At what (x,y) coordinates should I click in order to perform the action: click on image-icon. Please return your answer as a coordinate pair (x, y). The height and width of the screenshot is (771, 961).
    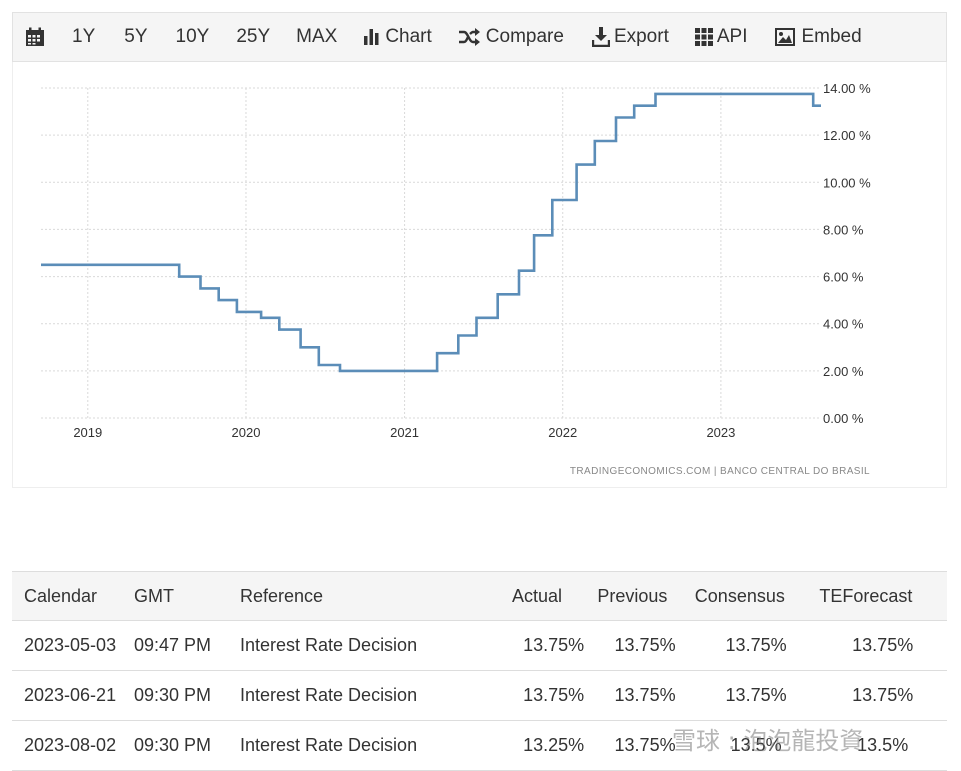
    Looking at the image, I should click on (785, 37).